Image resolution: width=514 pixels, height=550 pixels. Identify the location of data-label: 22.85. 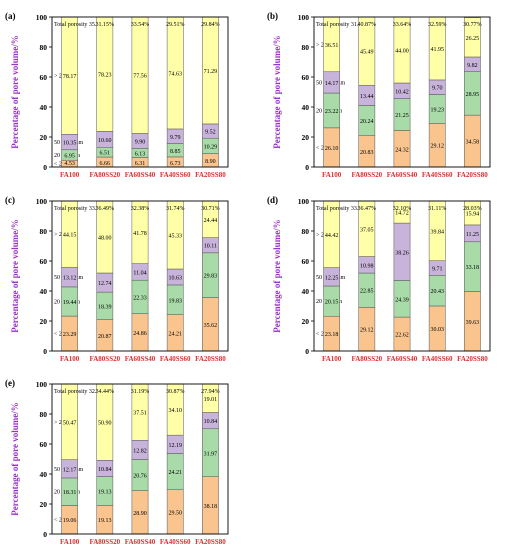
(367, 292).